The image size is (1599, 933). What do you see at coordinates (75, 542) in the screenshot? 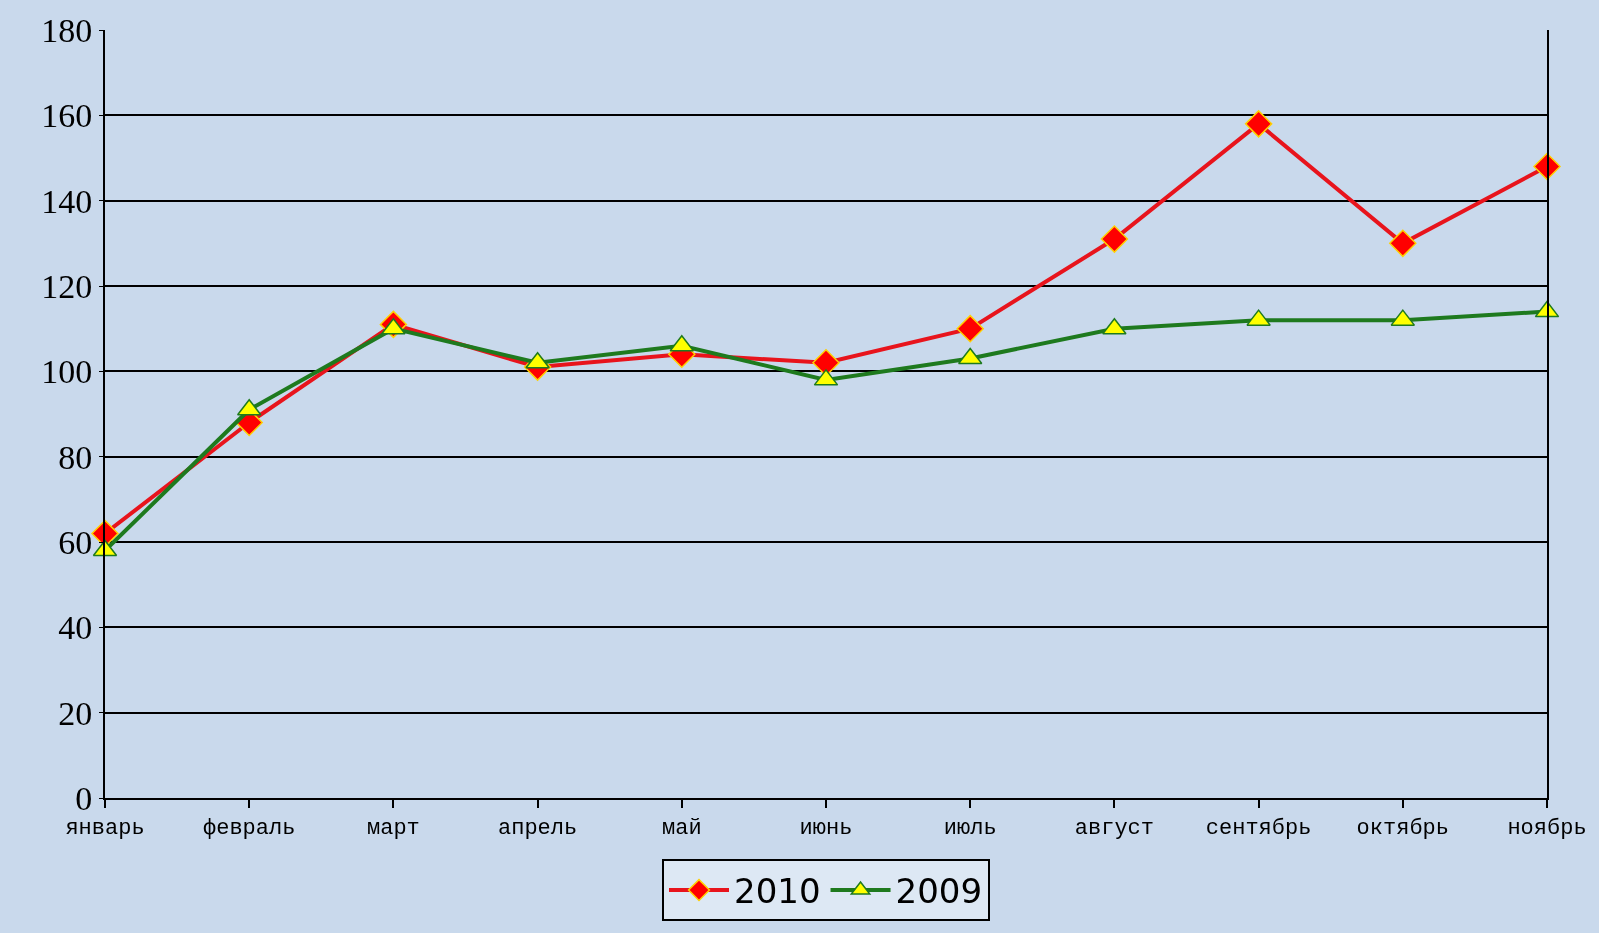
I see `y-tick-label: 60` at bounding box center [75, 542].